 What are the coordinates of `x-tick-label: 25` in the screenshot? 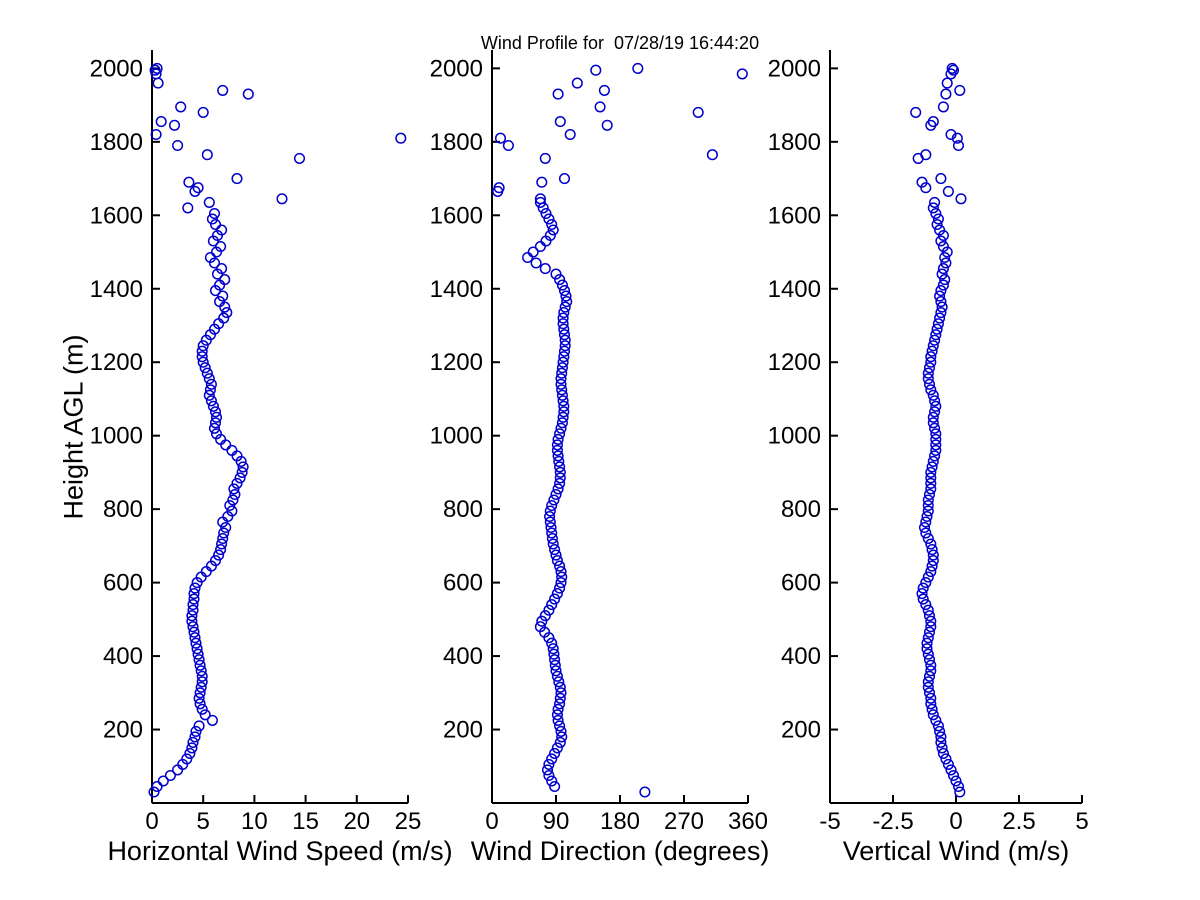 It's located at (408, 821).